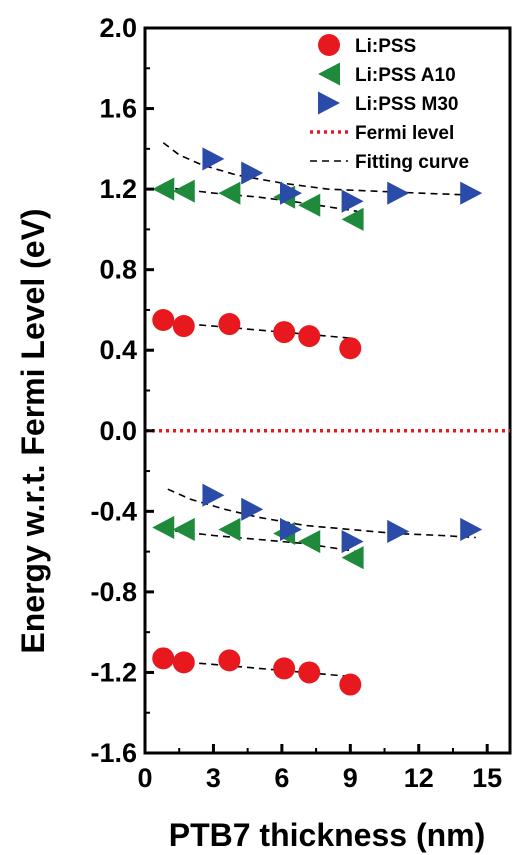 The width and height of the screenshot is (515, 855). What do you see at coordinates (329, 103) in the screenshot?
I see `legend-swatch-li-pss-m30` at bounding box center [329, 103].